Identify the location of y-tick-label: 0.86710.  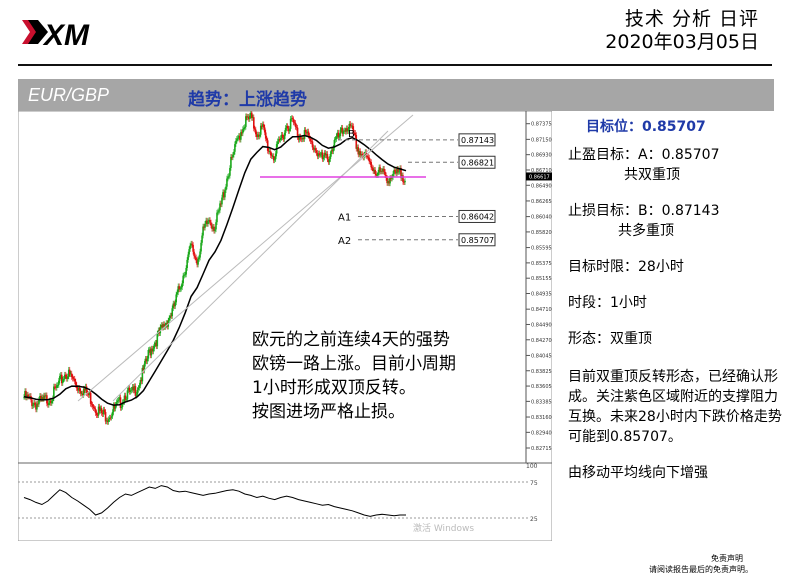
(541, 171).